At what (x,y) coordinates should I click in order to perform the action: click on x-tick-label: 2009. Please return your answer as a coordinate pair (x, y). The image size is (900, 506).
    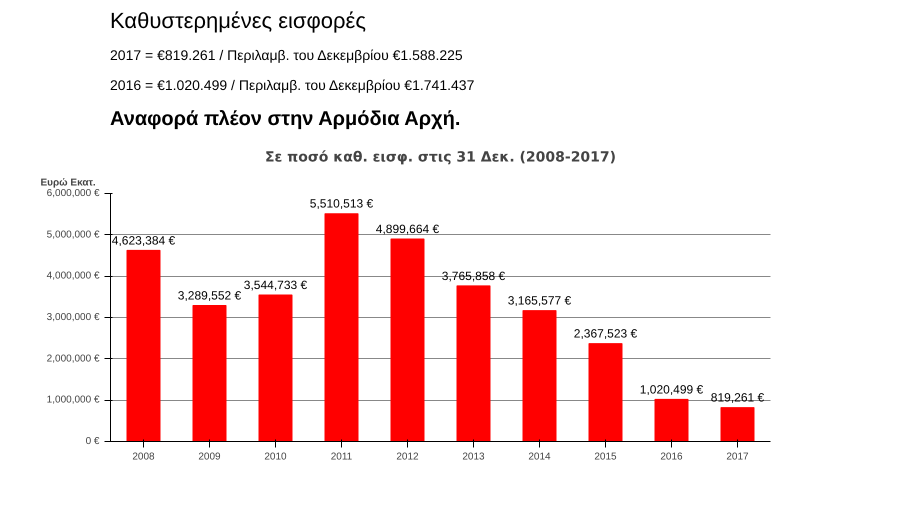
    Looking at the image, I should click on (210, 457).